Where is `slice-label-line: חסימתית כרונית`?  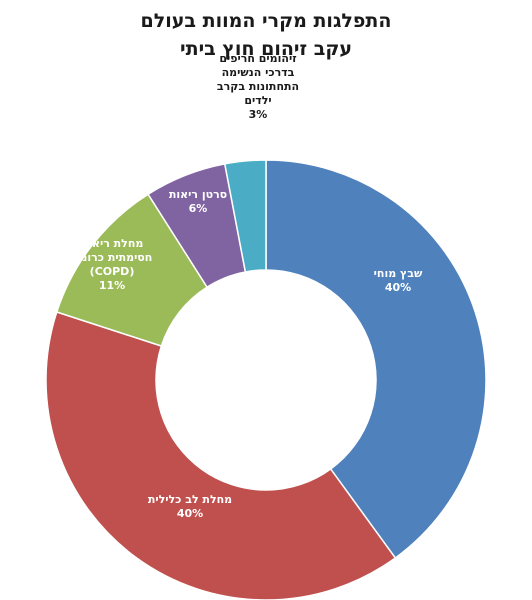 slice-label-line: חסימתית כרונית is located at coordinates (112, 257).